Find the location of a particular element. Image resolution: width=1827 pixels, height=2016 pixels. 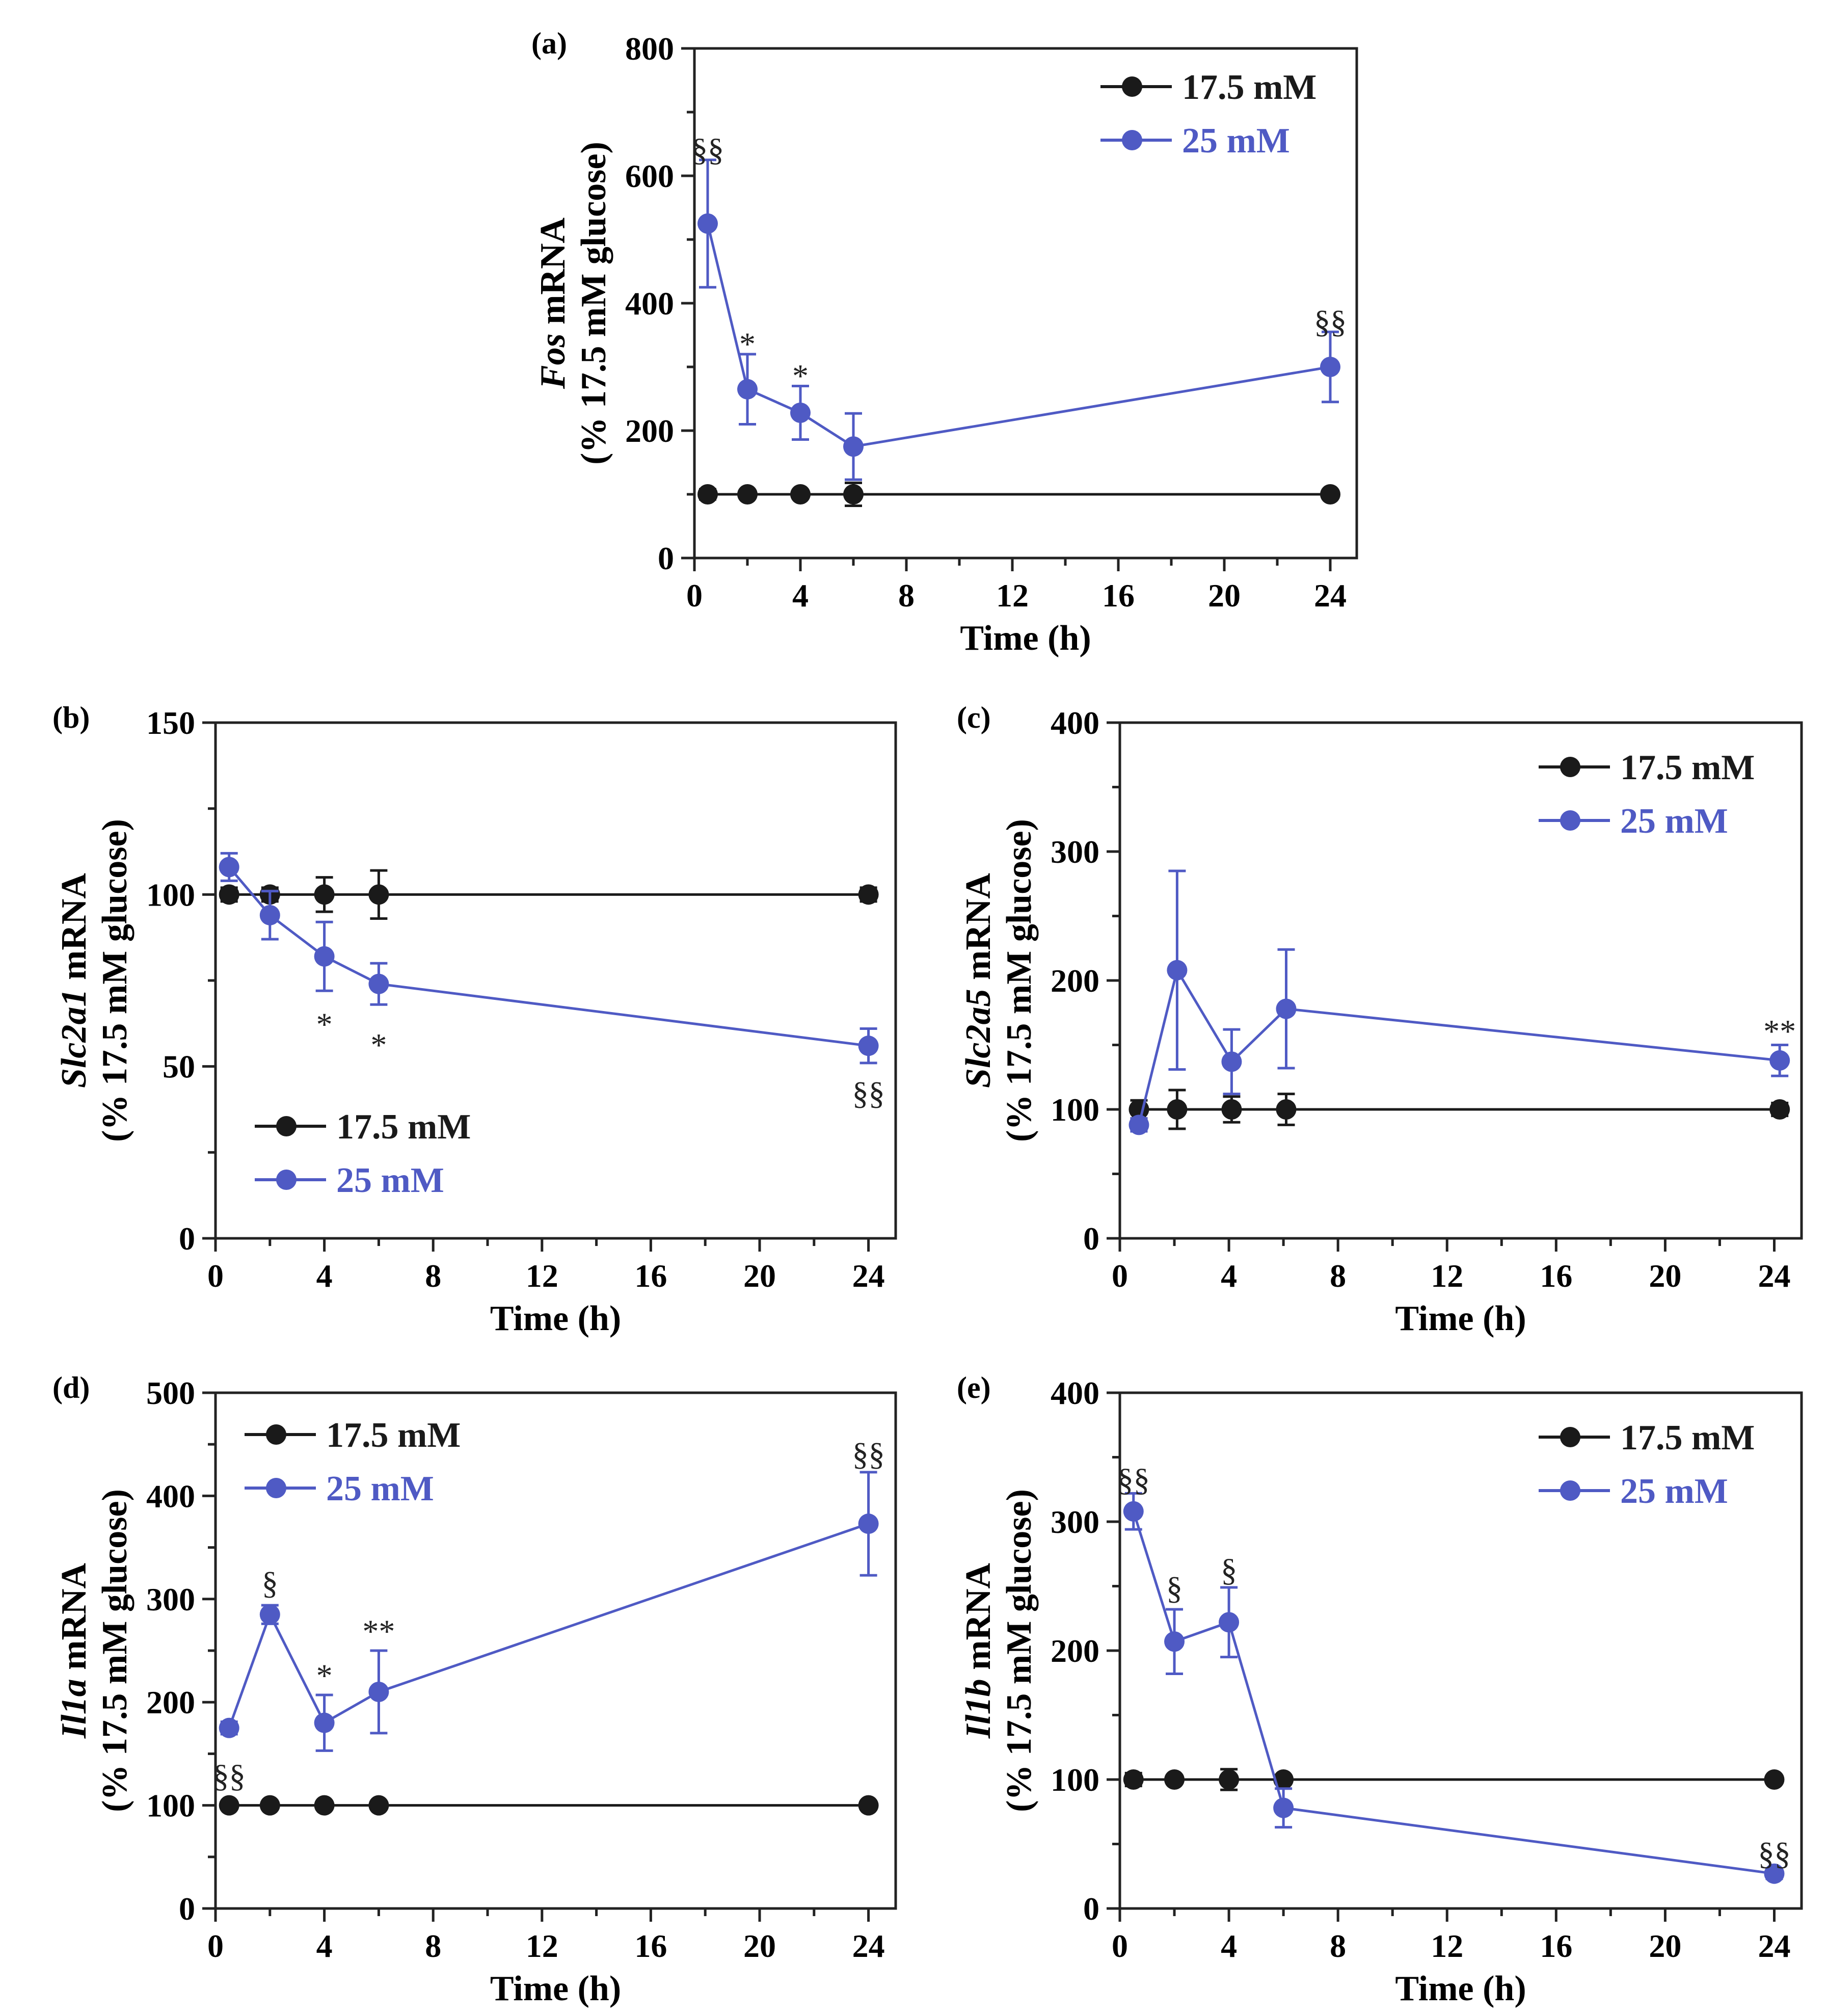

y-axis-title: Il1a mRNA is located at coordinates (74, 1650).